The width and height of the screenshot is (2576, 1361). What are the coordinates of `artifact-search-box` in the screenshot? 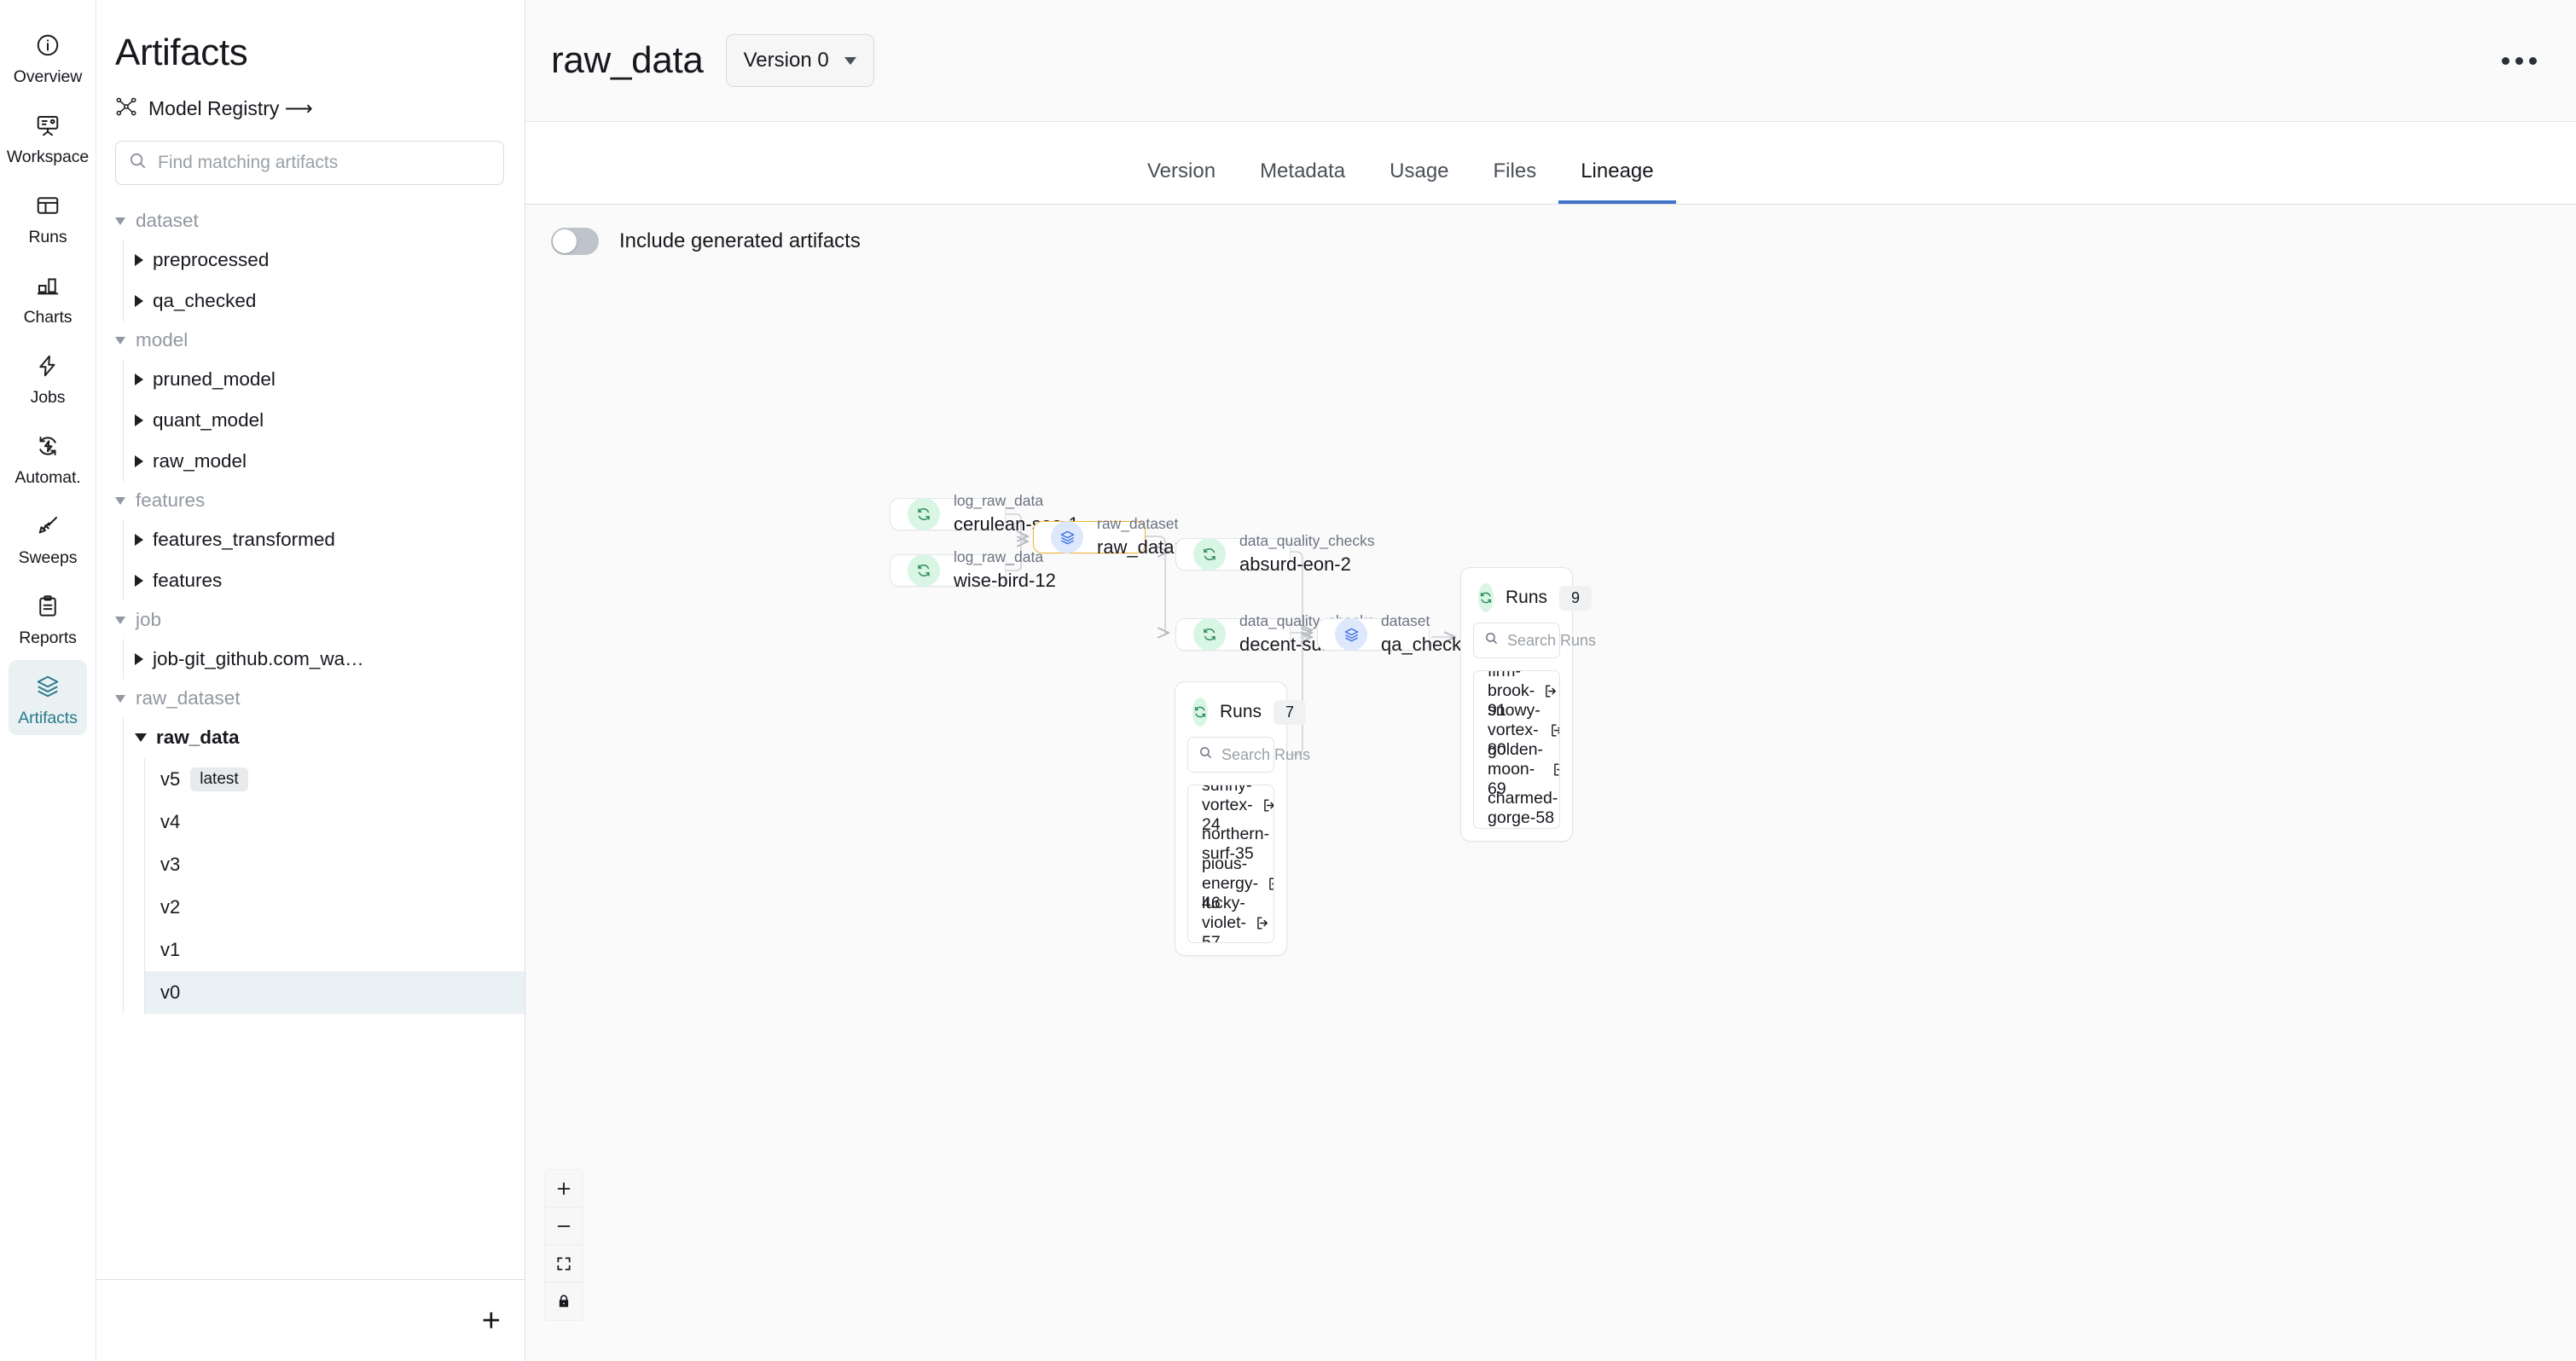 It's located at (309, 164).